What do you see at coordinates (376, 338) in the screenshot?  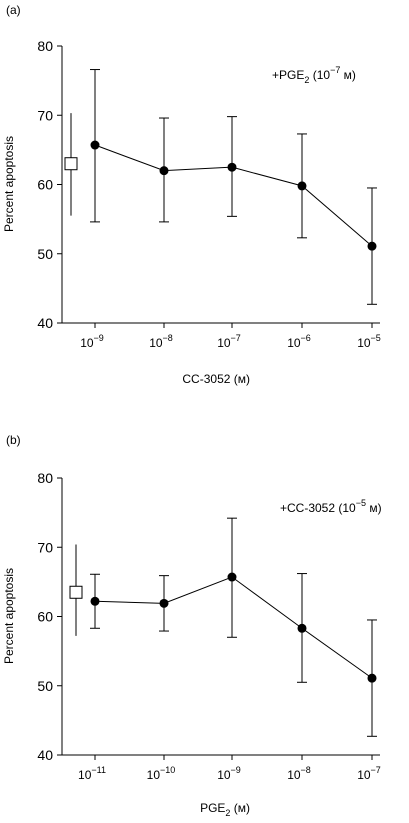 I see `x-tick-exponent: −5` at bounding box center [376, 338].